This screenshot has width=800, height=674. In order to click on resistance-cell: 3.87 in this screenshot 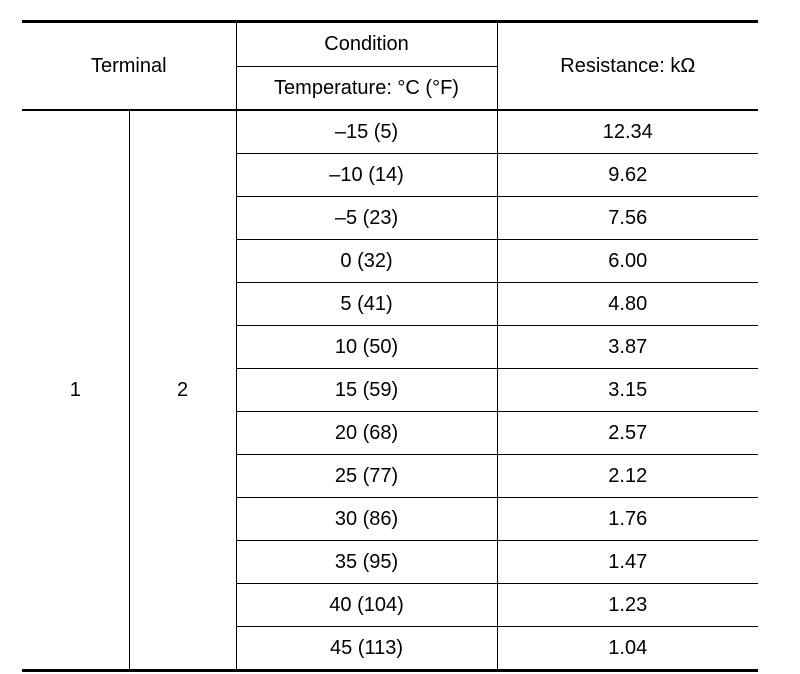, I will do `click(628, 347)`.